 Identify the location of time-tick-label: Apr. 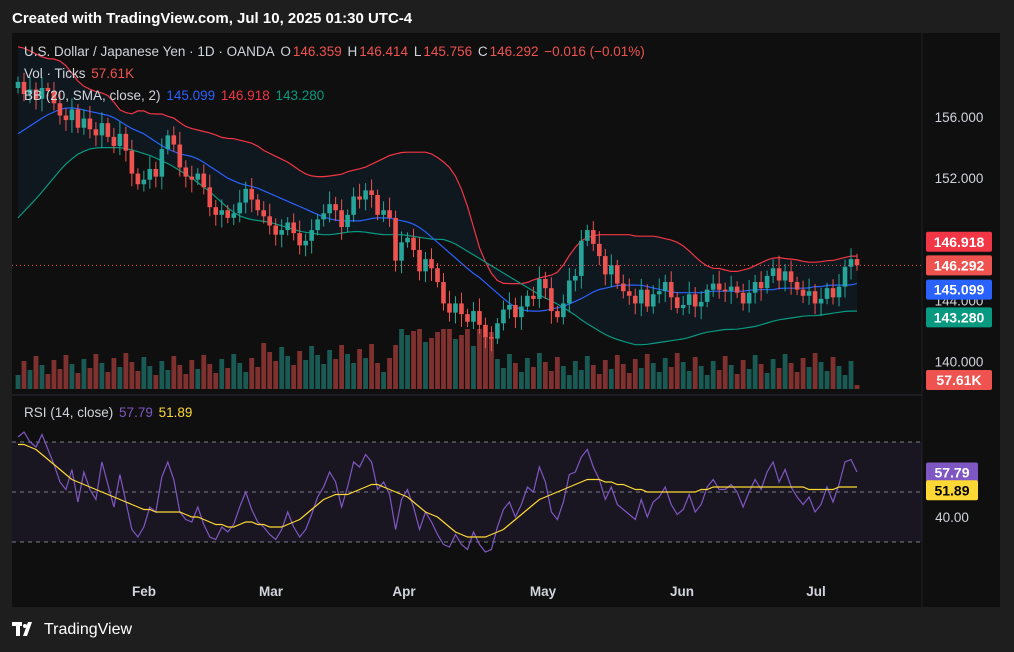
(404, 591).